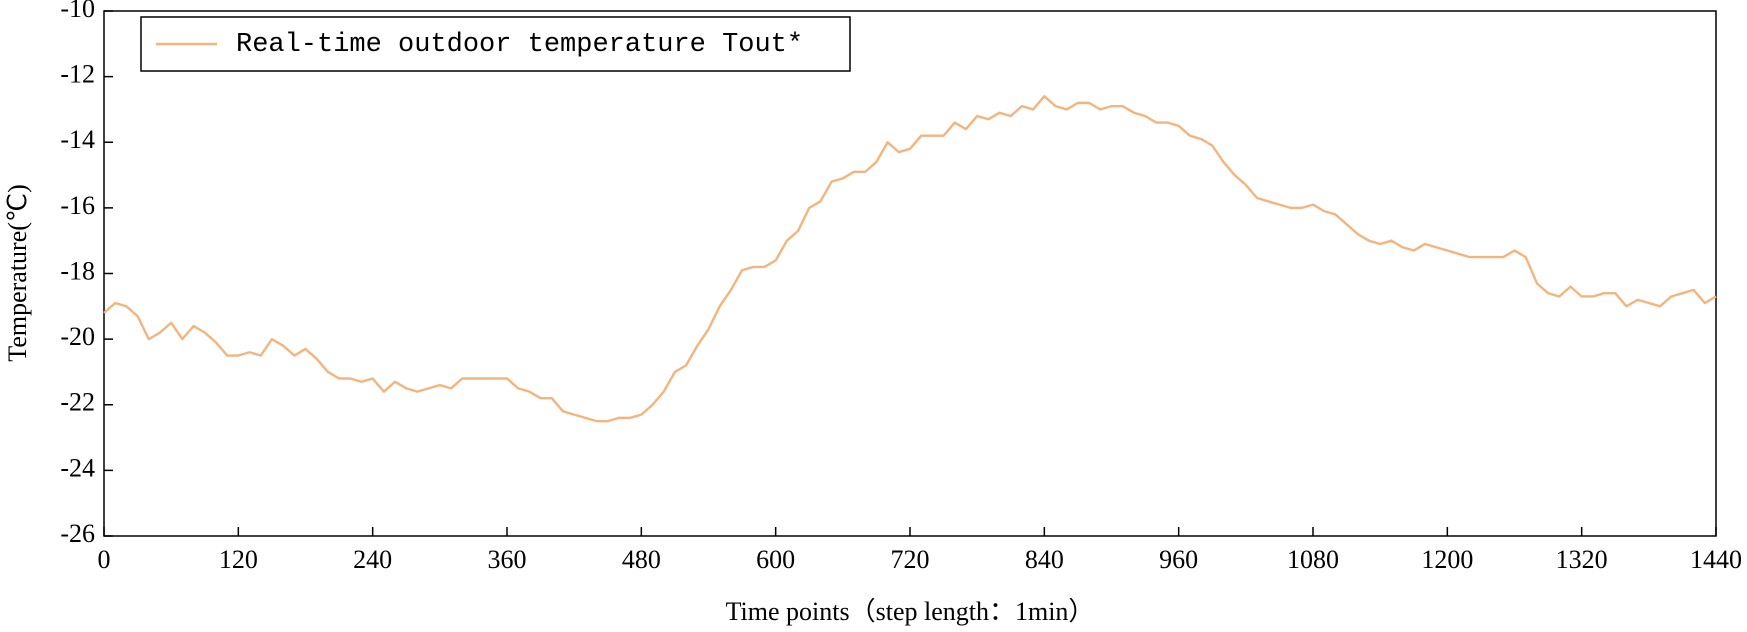 The image size is (1747, 632). I want to click on x-tick-label: 360, so click(507, 559).